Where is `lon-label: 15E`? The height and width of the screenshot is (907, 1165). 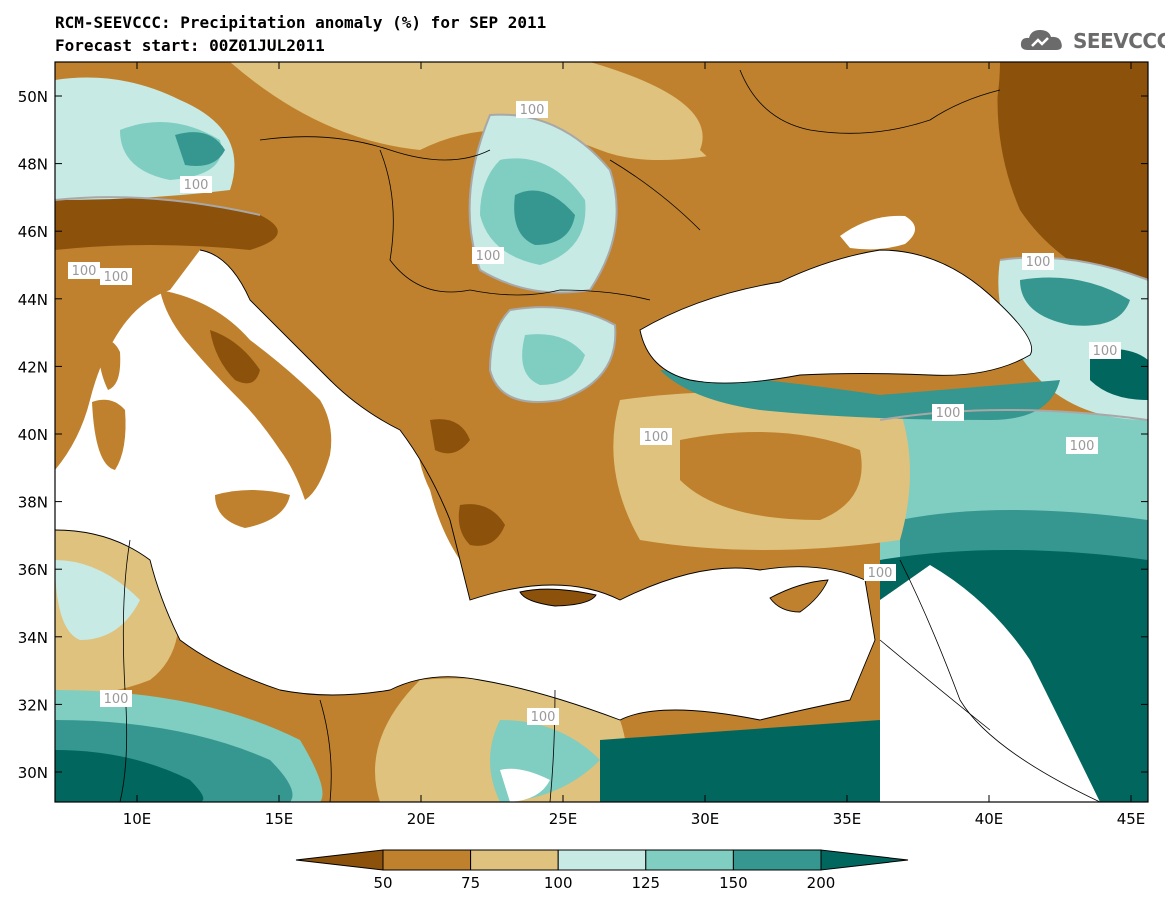 lon-label: 15E is located at coordinates (279, 819).